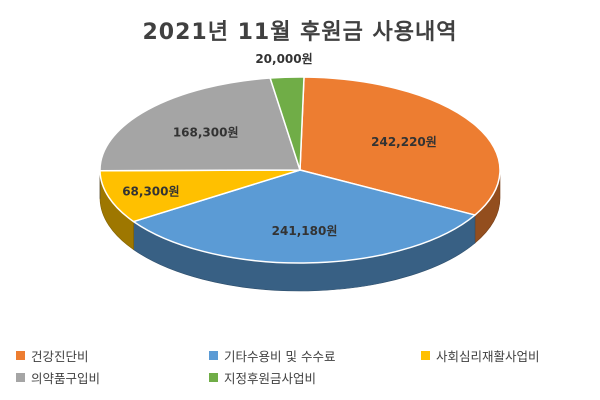 The image size is (600, 400). I want to click on data-label: 241,180원, so click(305, 231).